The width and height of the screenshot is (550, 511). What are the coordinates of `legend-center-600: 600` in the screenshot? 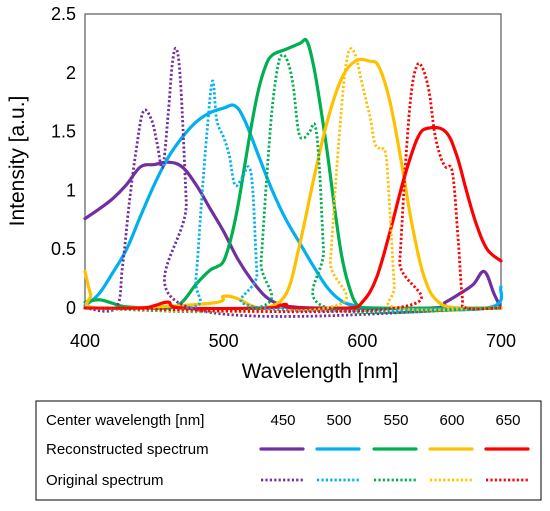 It's located at (451, 420).